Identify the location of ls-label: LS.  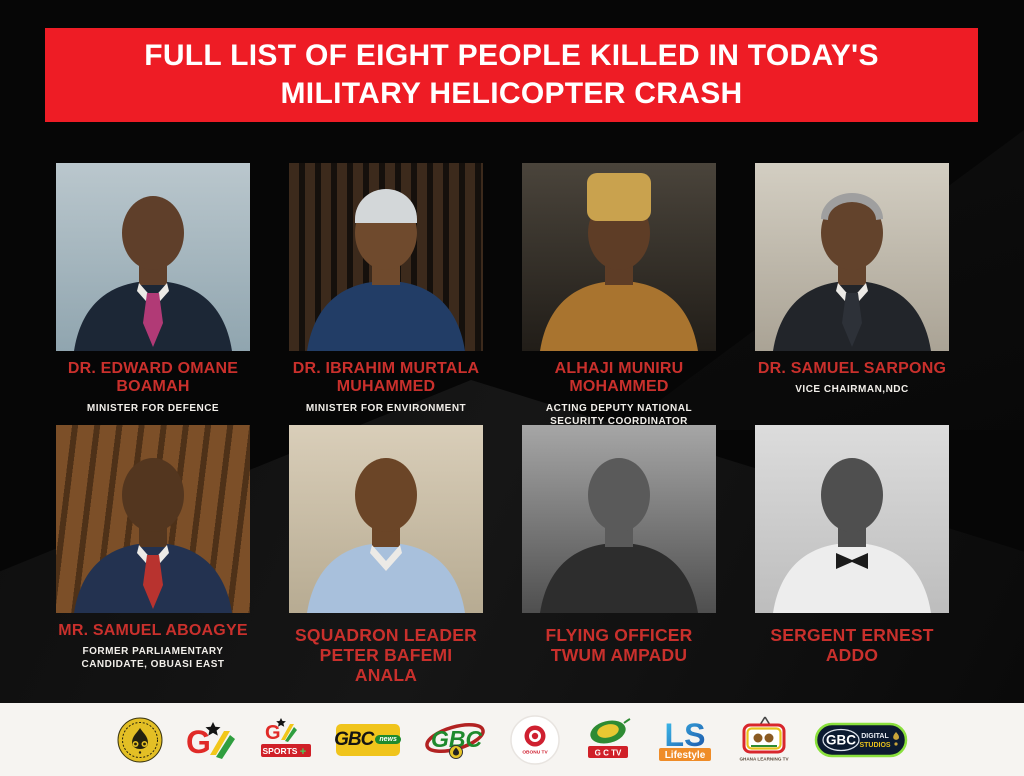
(684, 735).